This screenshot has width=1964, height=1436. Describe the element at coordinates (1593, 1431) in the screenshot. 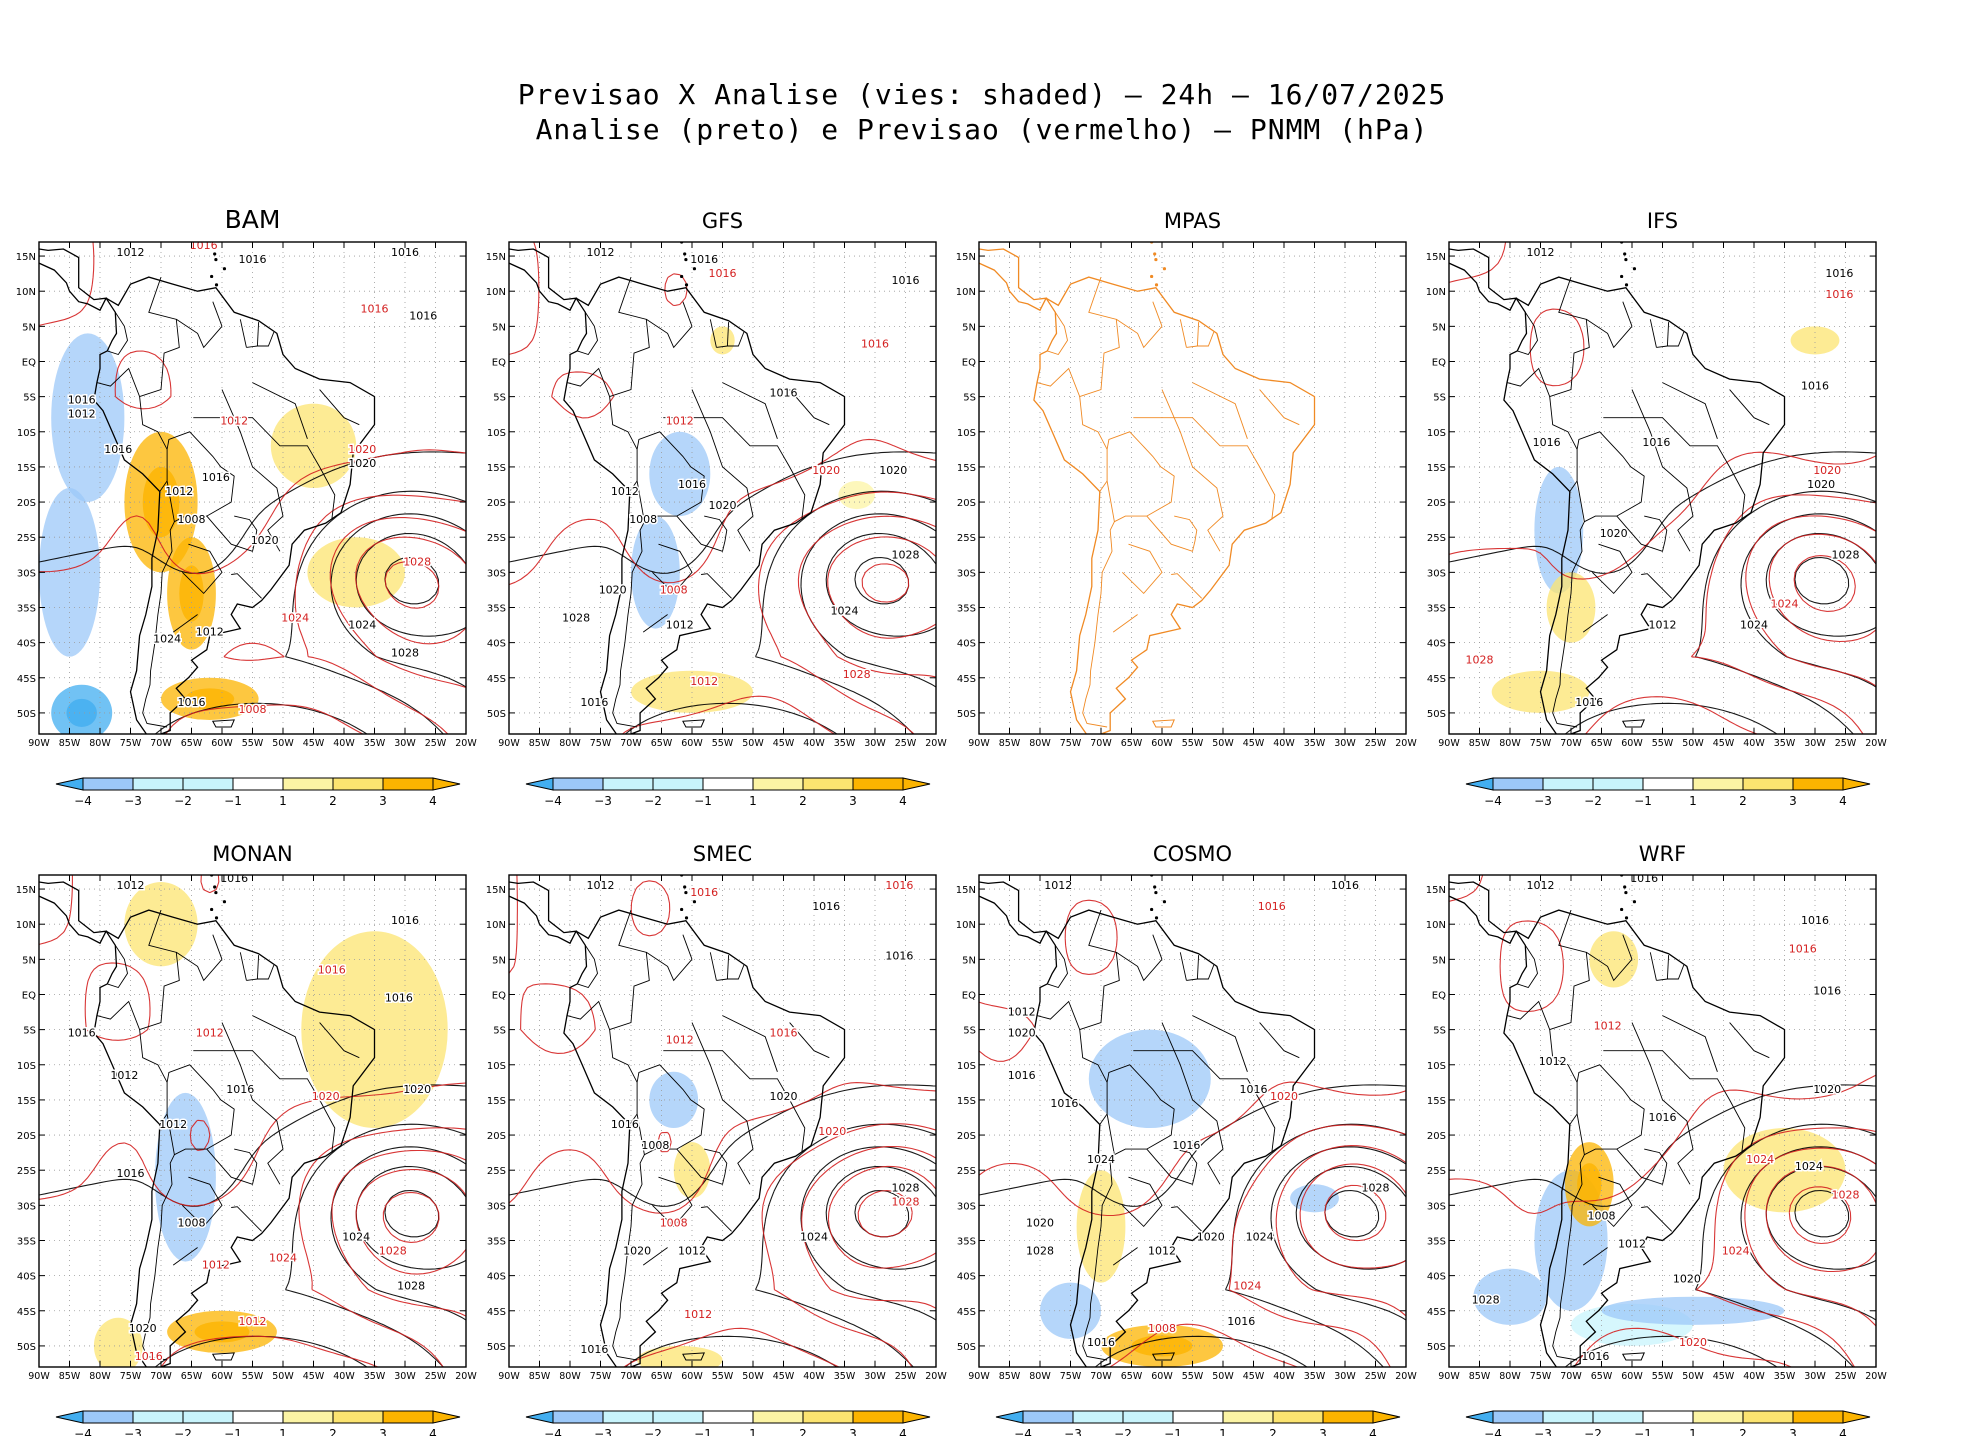

I see `colorbar-label: −2` at that location.